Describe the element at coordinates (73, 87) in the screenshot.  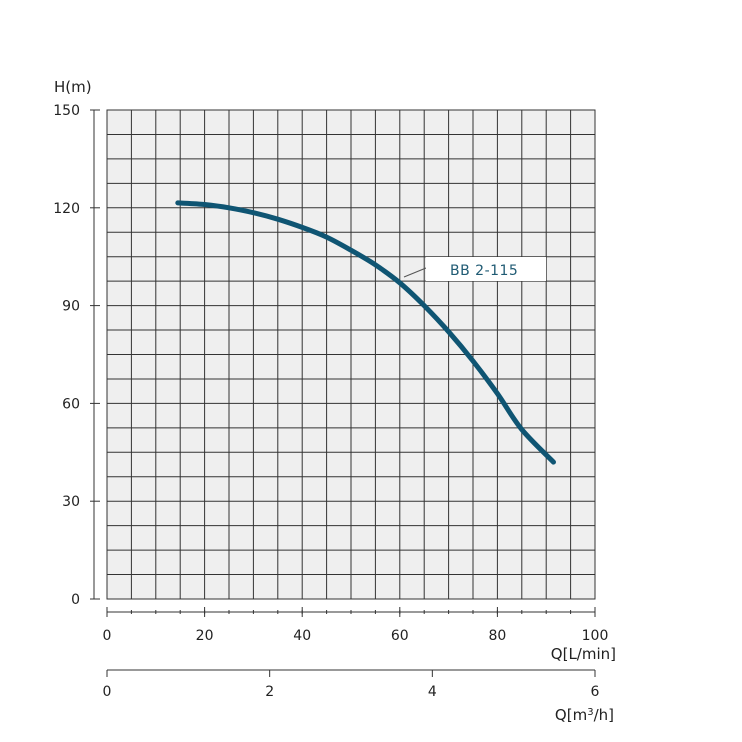
I see `y-axis-title: H(m)` at that location.